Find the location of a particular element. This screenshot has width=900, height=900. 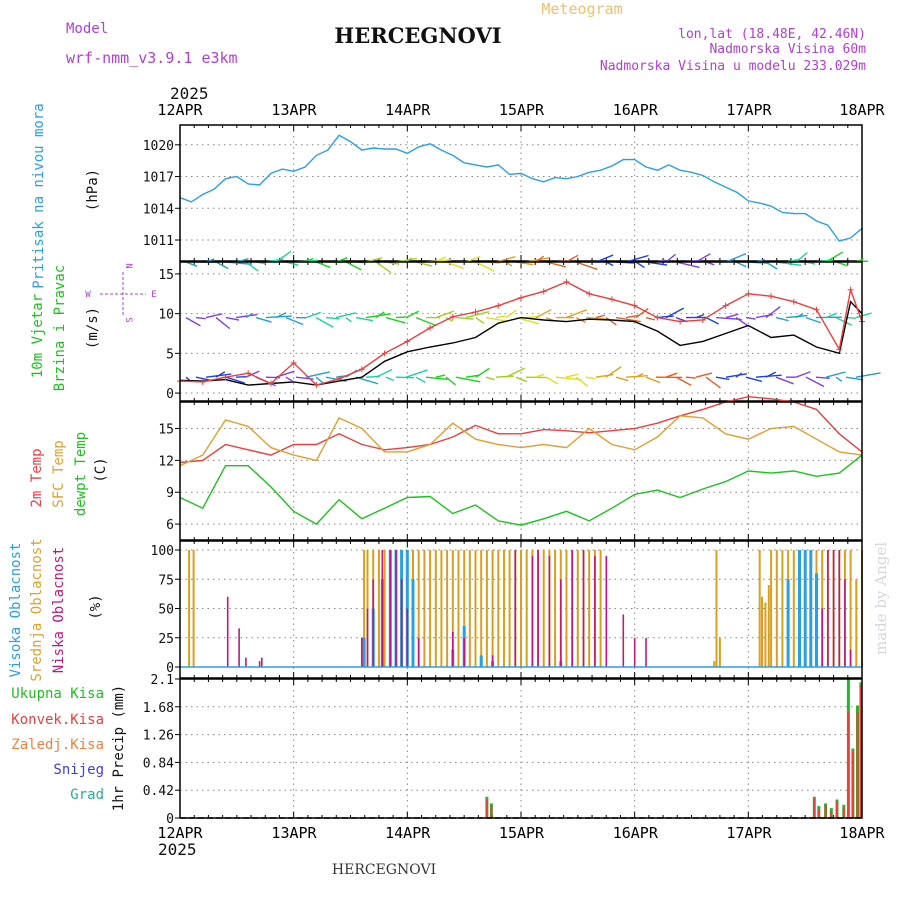

bottom-title: HERCEGNOVI is located at coordinates (384, 870).